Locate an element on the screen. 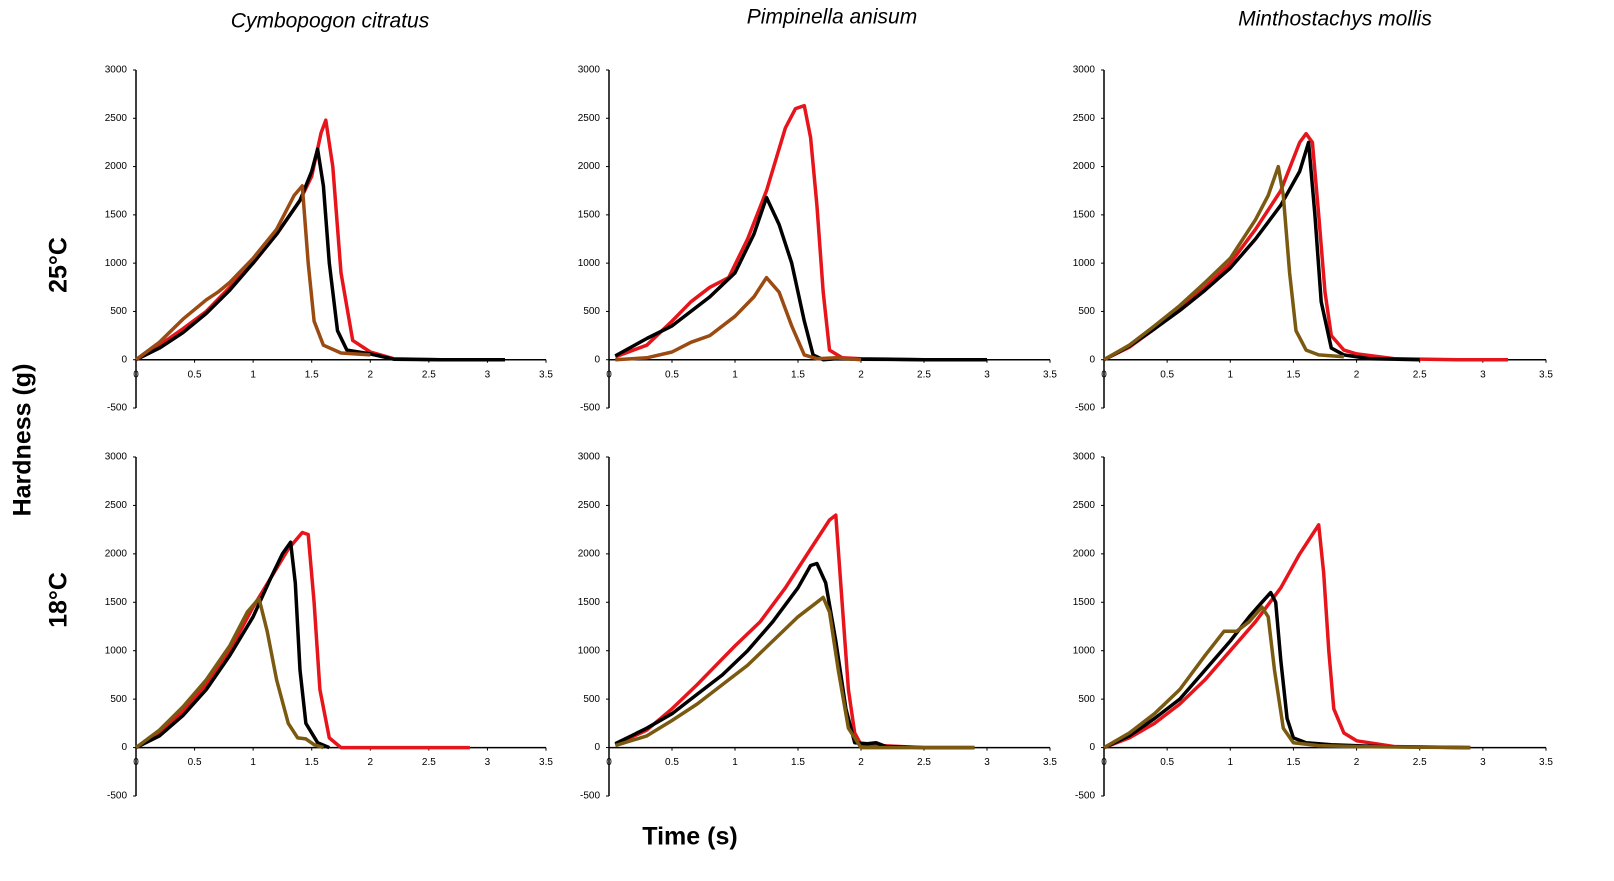 The height and width of the screenshot is (881, 1614). x-axis-label: Time (s) is located at coordinates (689, 837).